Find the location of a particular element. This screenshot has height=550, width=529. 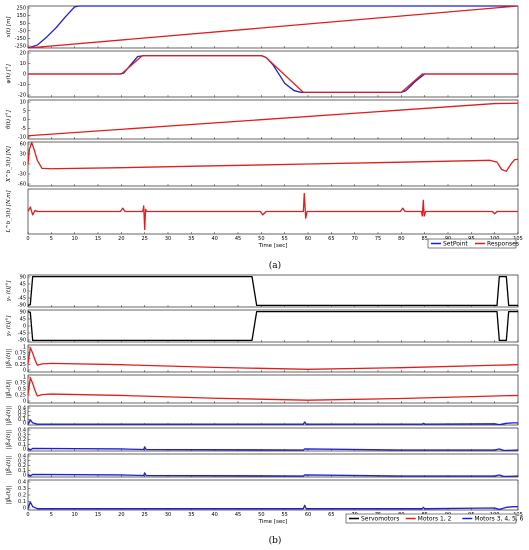

y-tick-label: -150 is located at coordinates (20, 39).